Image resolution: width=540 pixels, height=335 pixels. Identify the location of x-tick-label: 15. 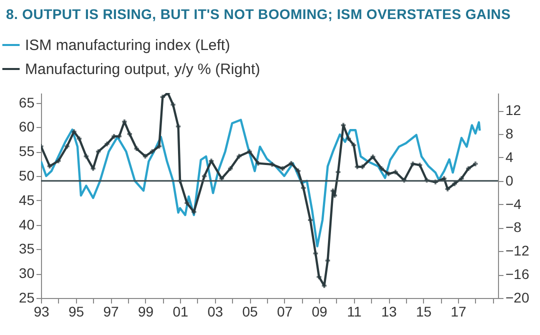
(424, 312).